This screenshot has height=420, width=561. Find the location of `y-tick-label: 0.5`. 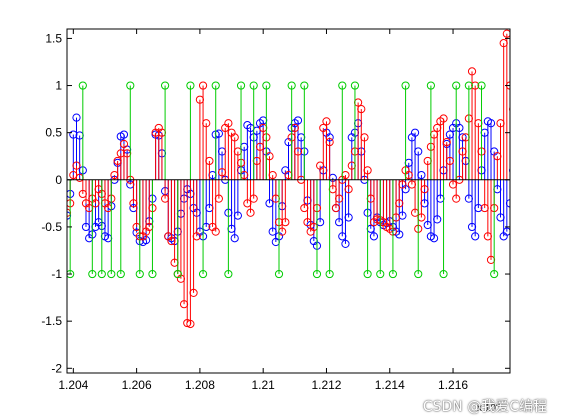

y-tick-label: 0.5 is located at coordinates (53, 133).